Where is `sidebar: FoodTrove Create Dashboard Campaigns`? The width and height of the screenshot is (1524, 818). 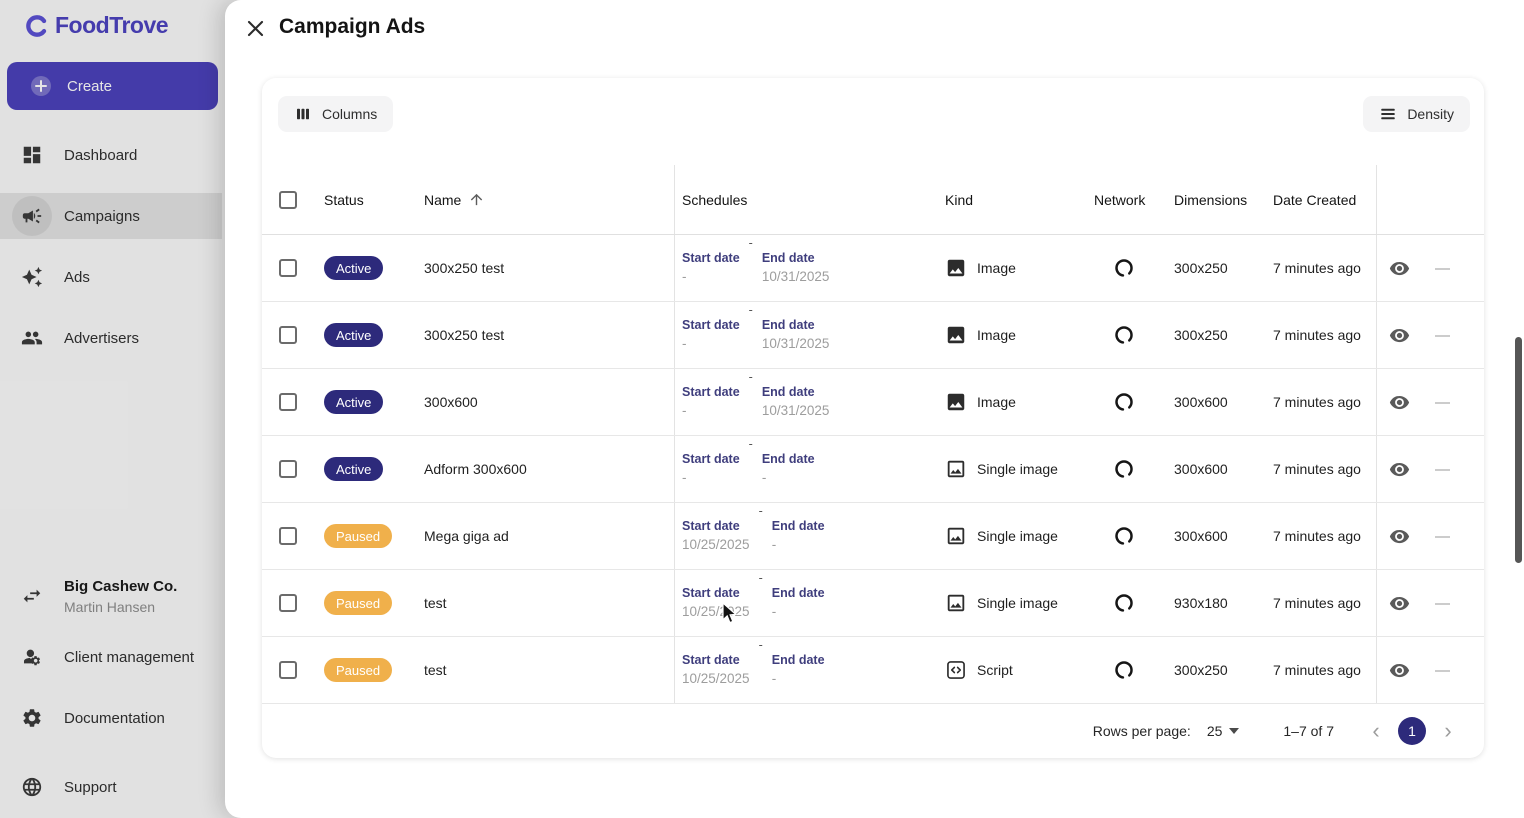 sidebar: FoodTrove Create Dashboard Campaigns is located at coordinates (112, 409).